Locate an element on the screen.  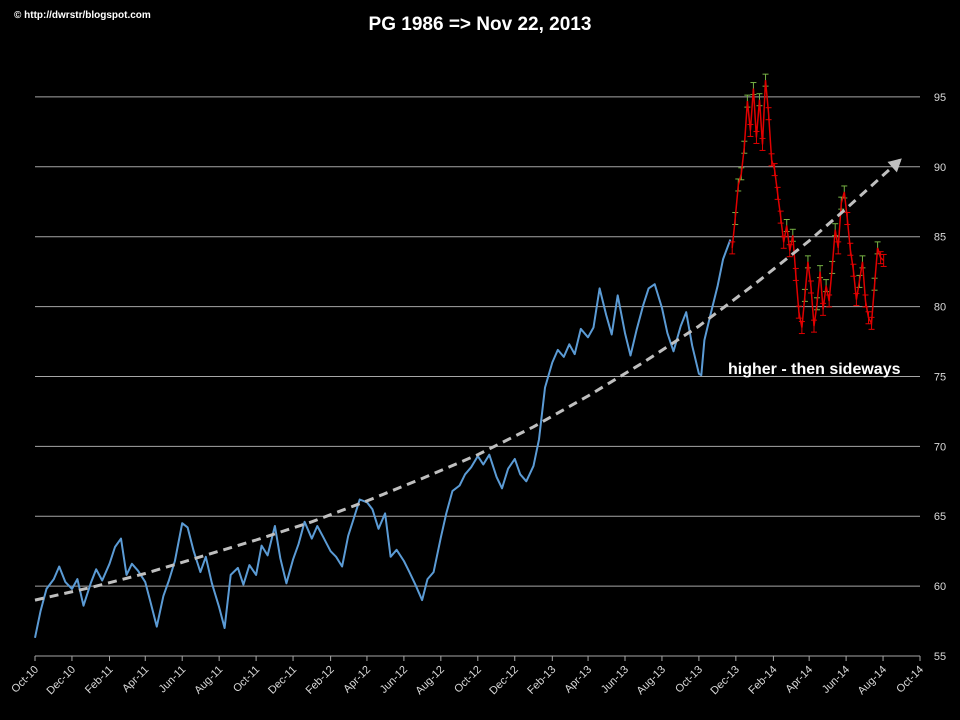
chart-annotation: higher - then sideways is located at coordinates (814, 369).